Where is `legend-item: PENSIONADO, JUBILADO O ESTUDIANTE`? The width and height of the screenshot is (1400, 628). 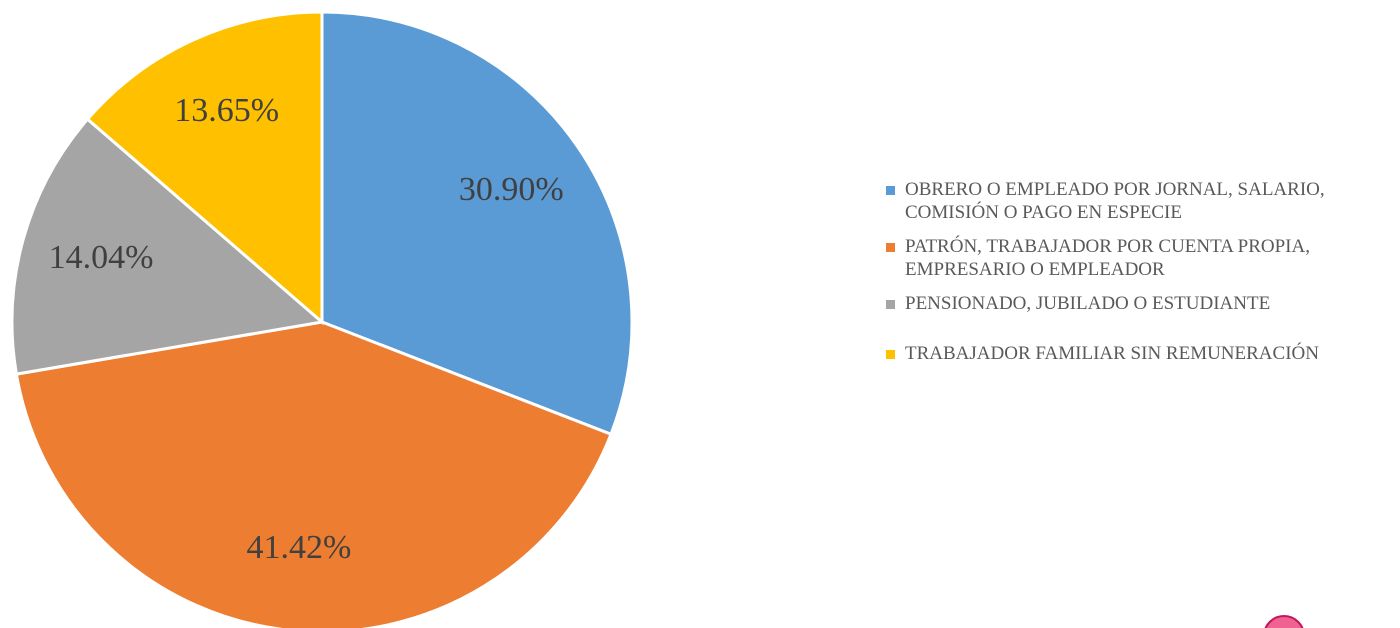
legend-item: PENSIONADO, JUBILADO O ESTUDIANTE is located at coordinates (1138, 303).